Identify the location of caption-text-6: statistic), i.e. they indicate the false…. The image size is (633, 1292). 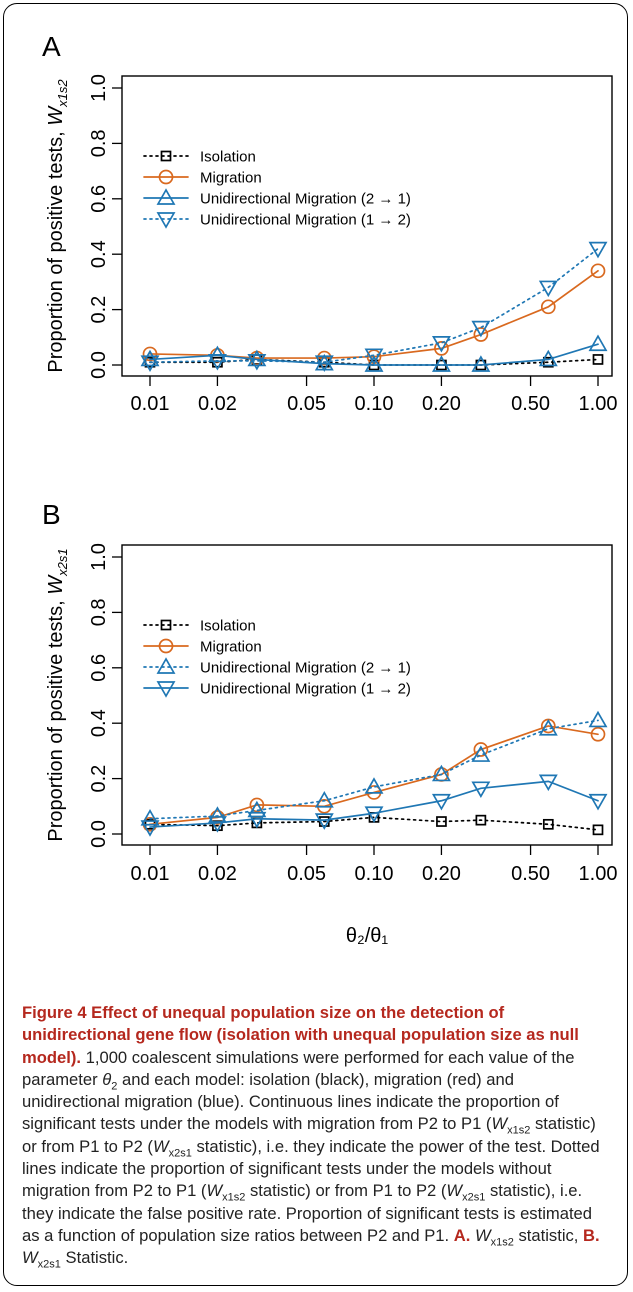
(307, 1213).